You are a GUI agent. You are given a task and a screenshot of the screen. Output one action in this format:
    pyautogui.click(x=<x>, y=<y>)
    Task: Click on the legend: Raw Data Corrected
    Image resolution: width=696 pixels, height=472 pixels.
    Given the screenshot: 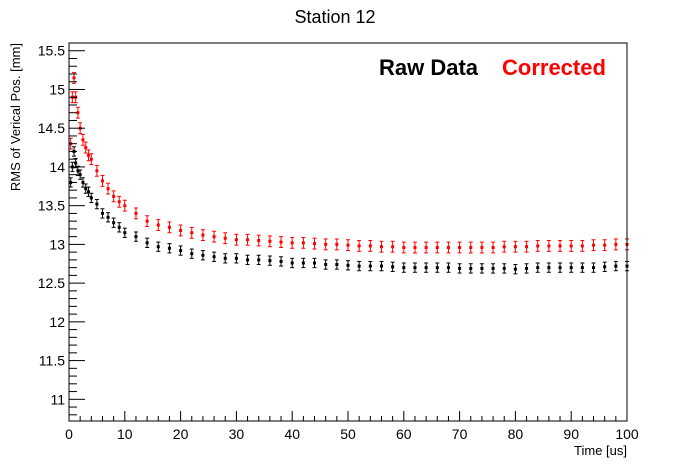 What is the action you would take?
    pyautogui.click(x=492, y=67)
    